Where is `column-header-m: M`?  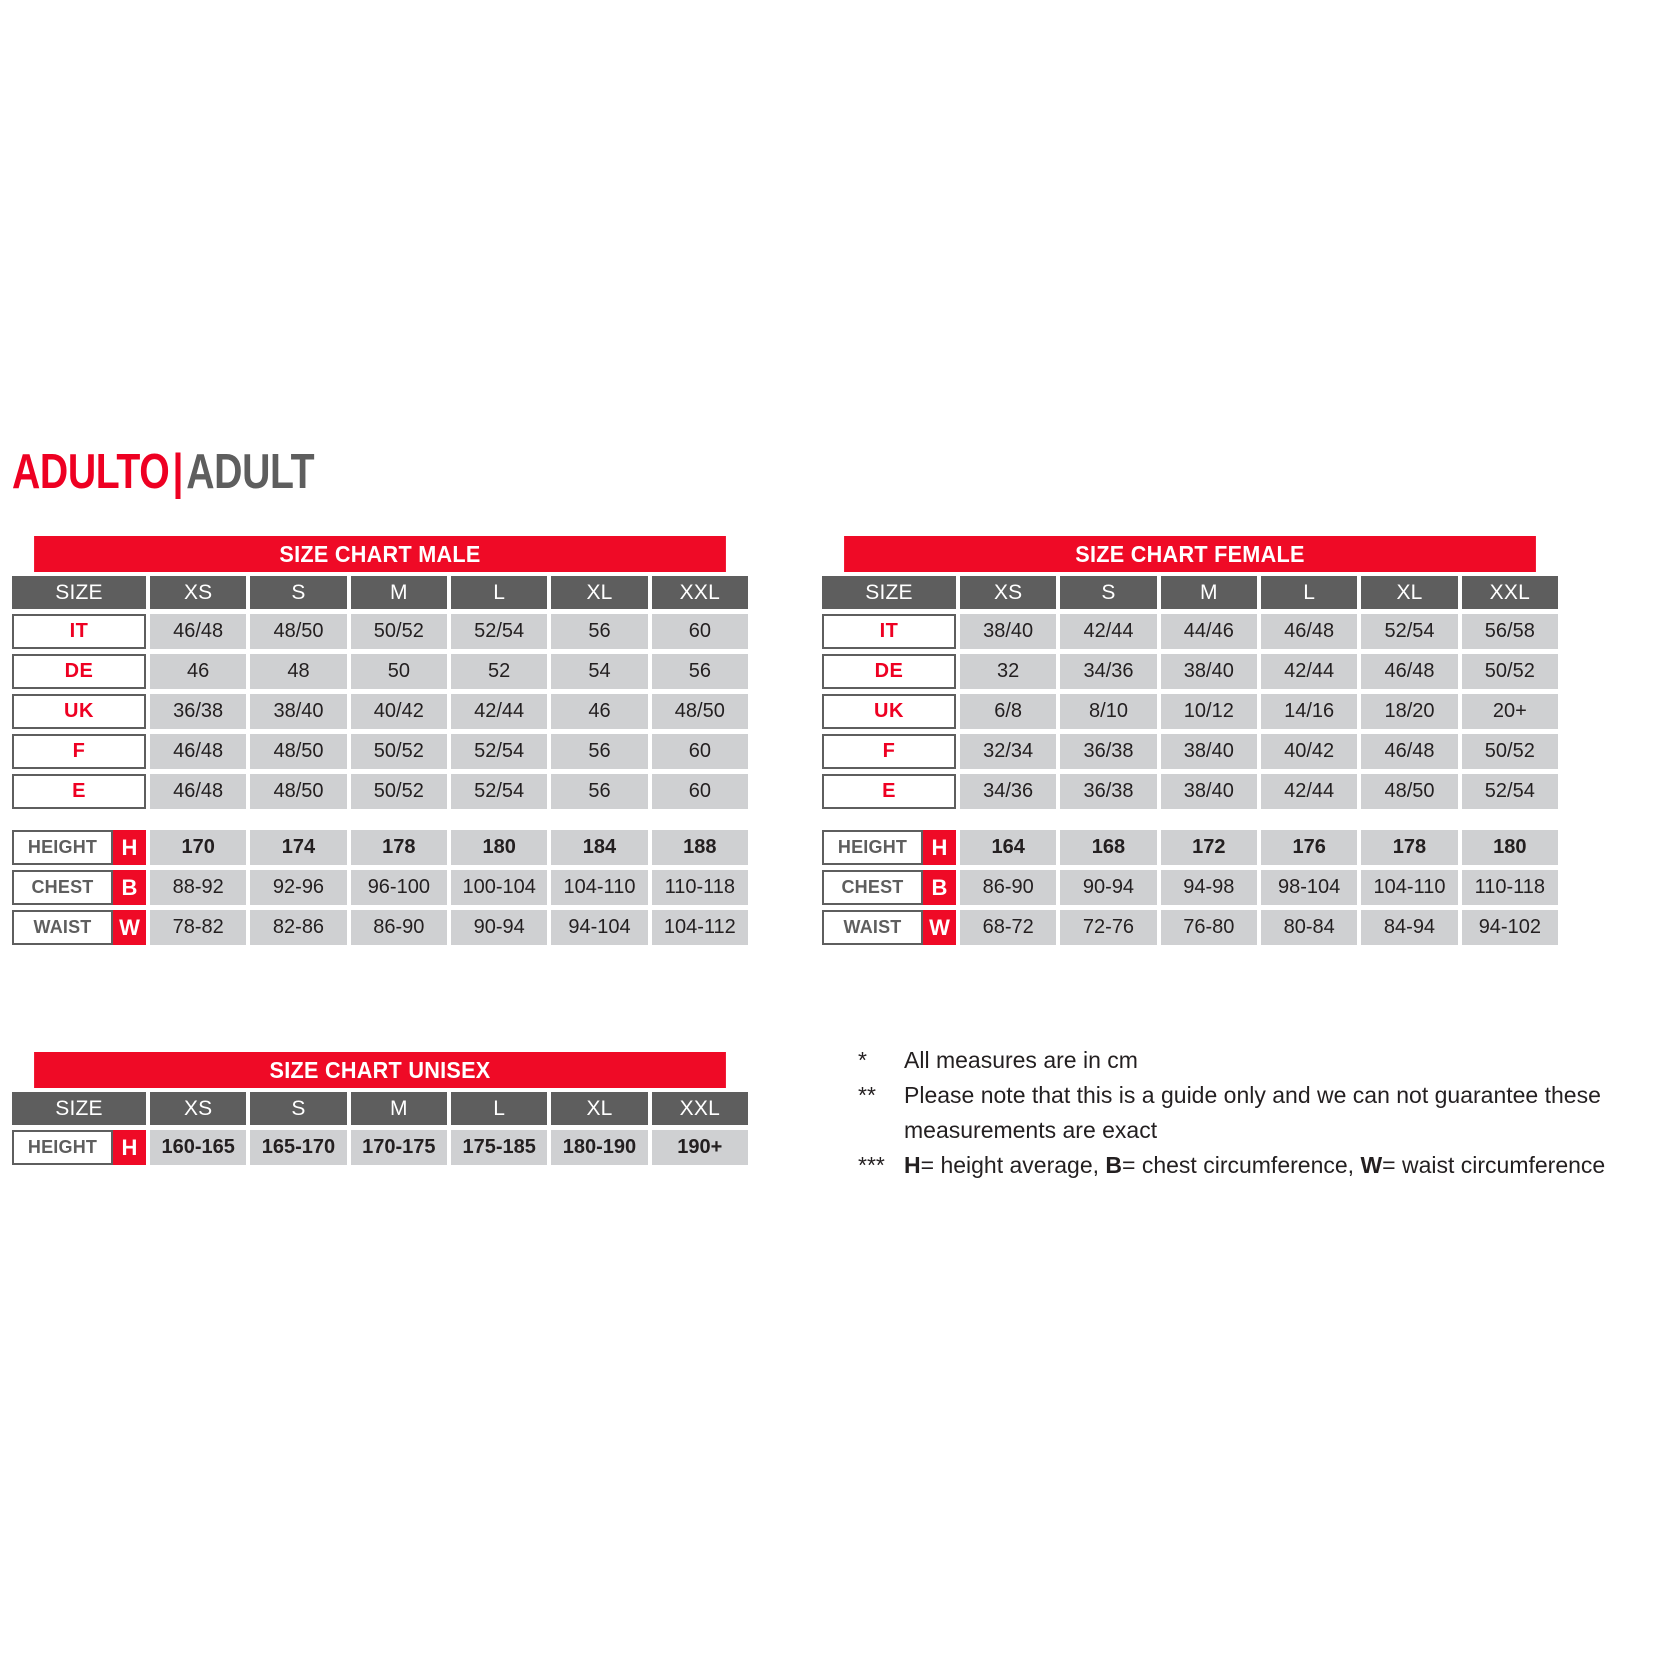 column-header-m: M is located at coordinates (398, 1108).